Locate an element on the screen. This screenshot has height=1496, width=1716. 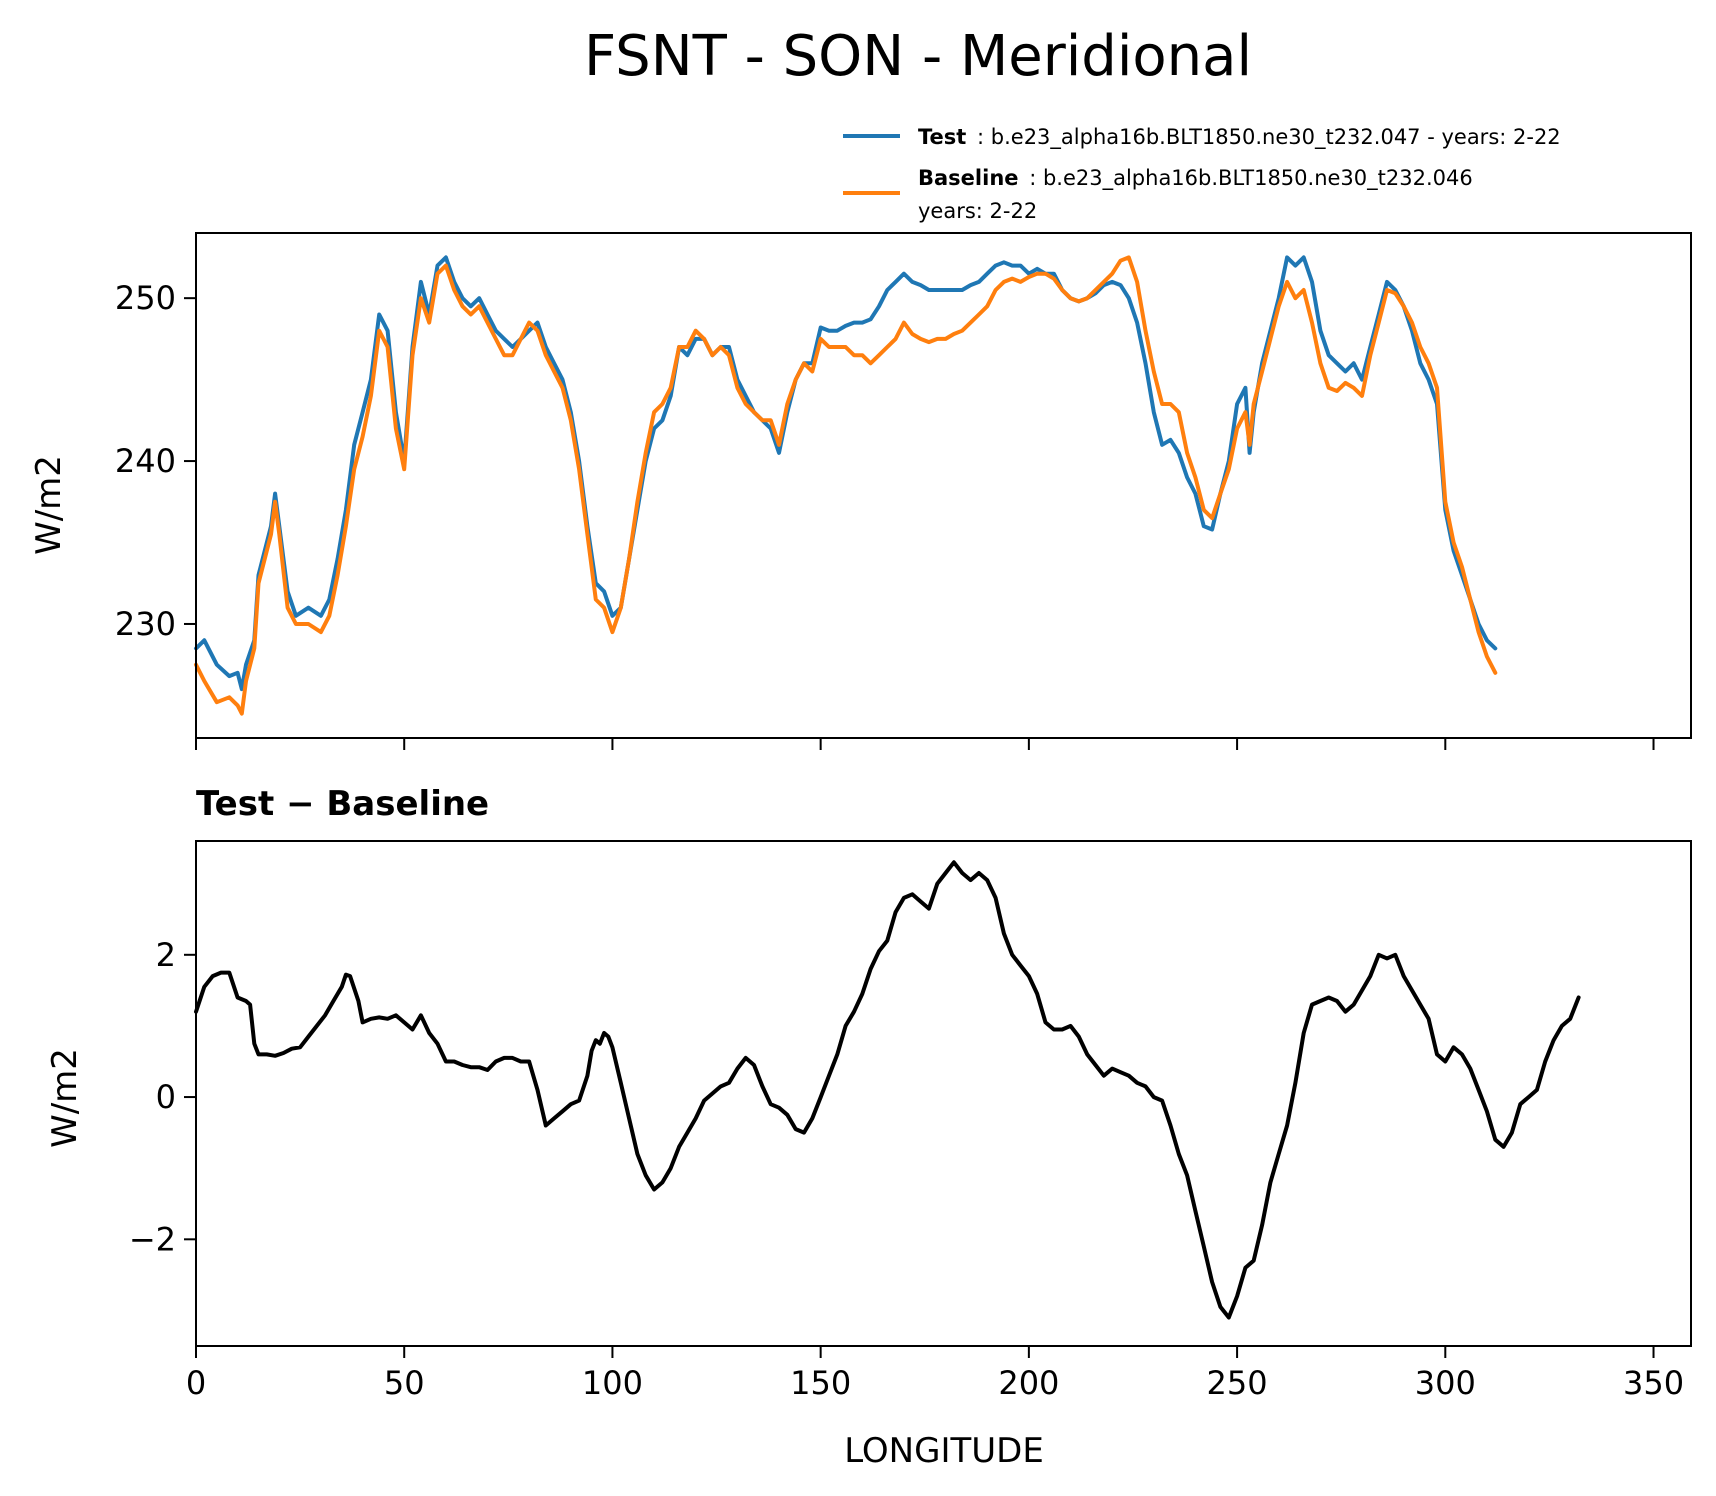
bottom-x-tick-label: 100 is located at coordinates (612, 1383).